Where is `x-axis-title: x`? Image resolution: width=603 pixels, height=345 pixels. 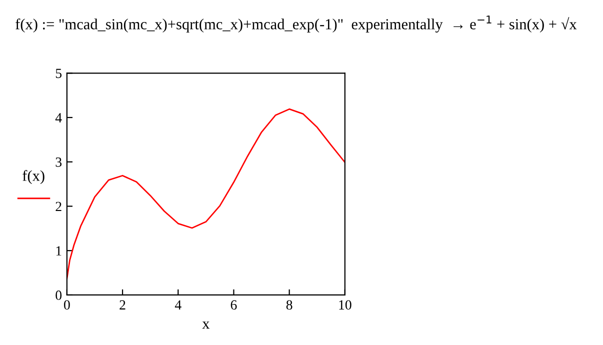 x-axis-title: x is located at coordinates (206, 325).